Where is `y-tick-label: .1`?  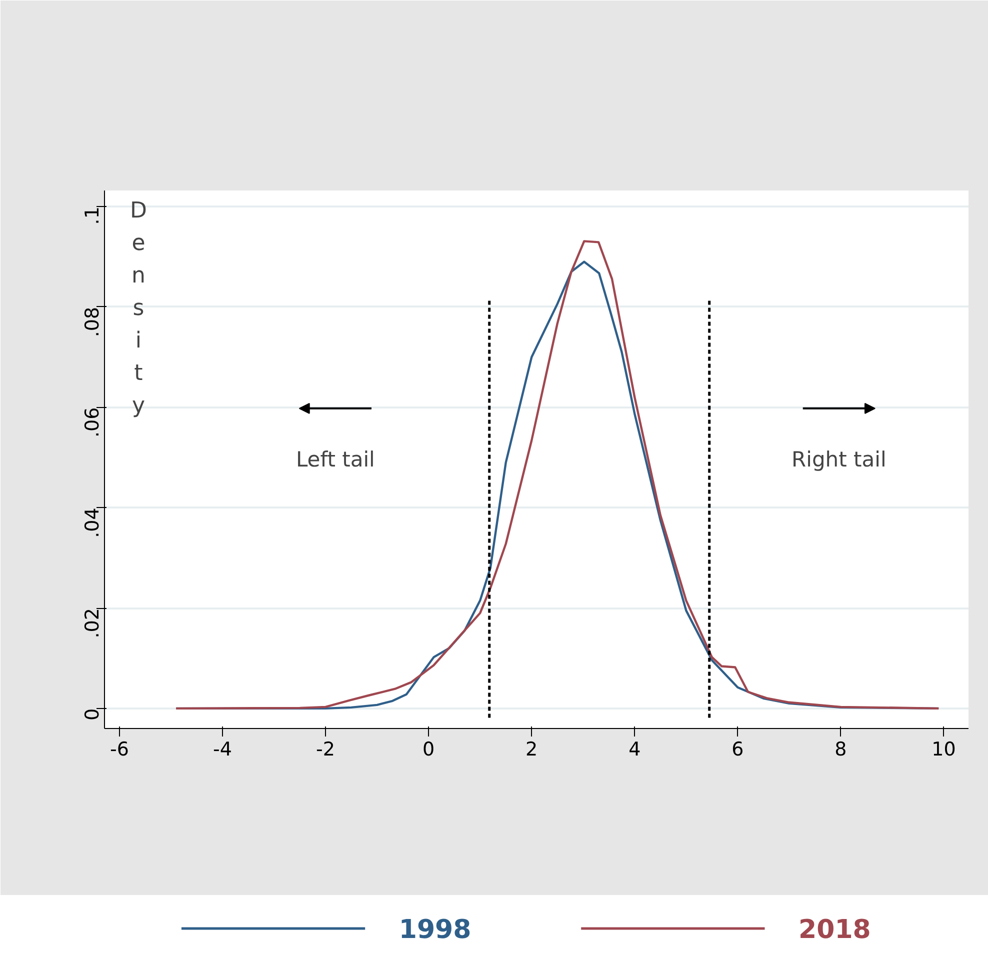
y-tick-label: .1 is located at coordinates (93, 215).